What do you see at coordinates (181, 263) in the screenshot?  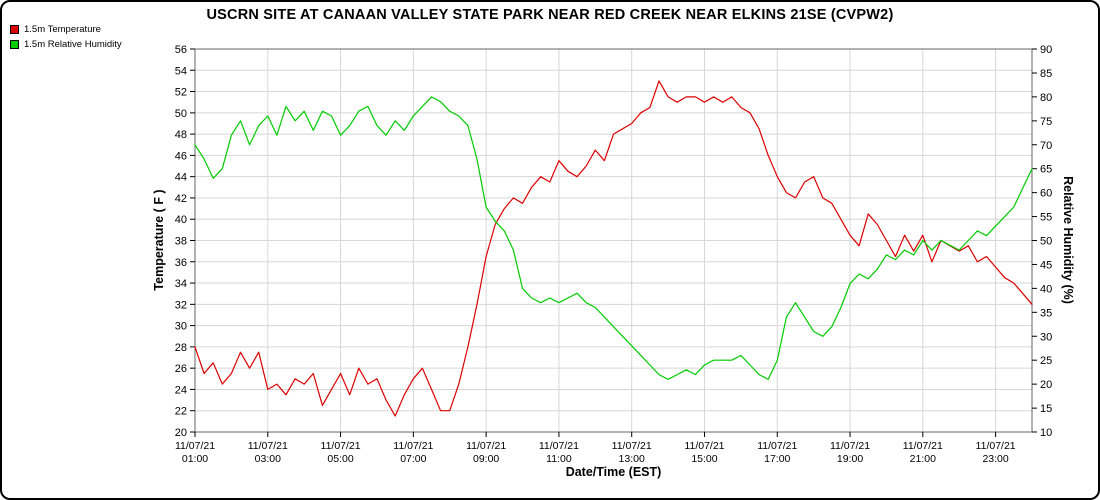 I see `svg-text: 36` at bounding box center [181, 263].